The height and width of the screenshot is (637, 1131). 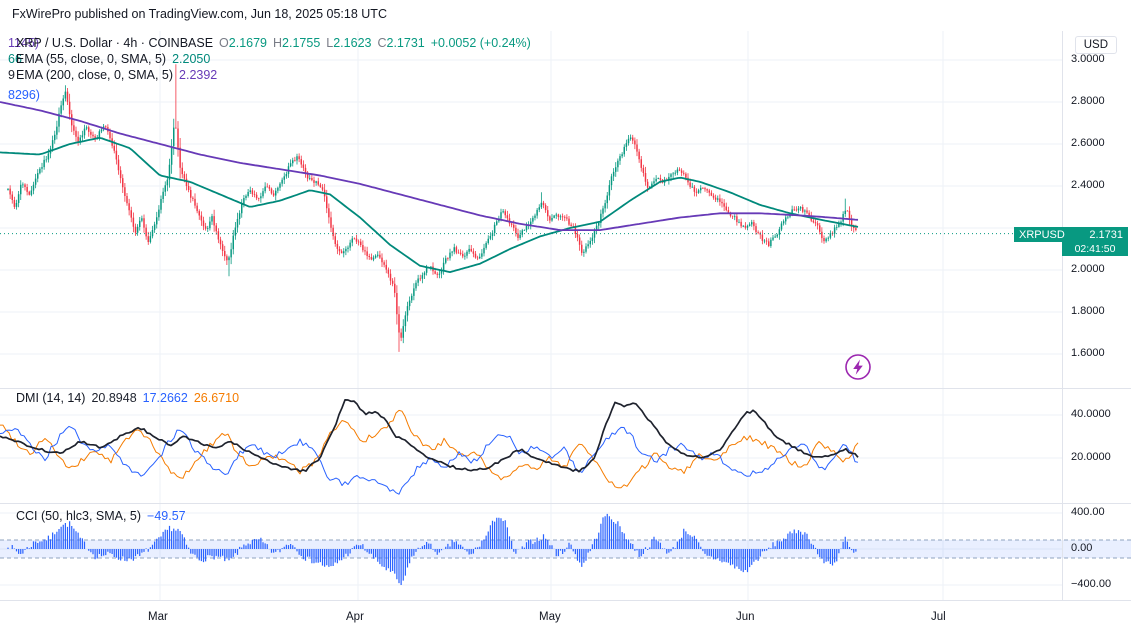 I want to click on ema200-value: 2.2392, so click(x=198, y=75).